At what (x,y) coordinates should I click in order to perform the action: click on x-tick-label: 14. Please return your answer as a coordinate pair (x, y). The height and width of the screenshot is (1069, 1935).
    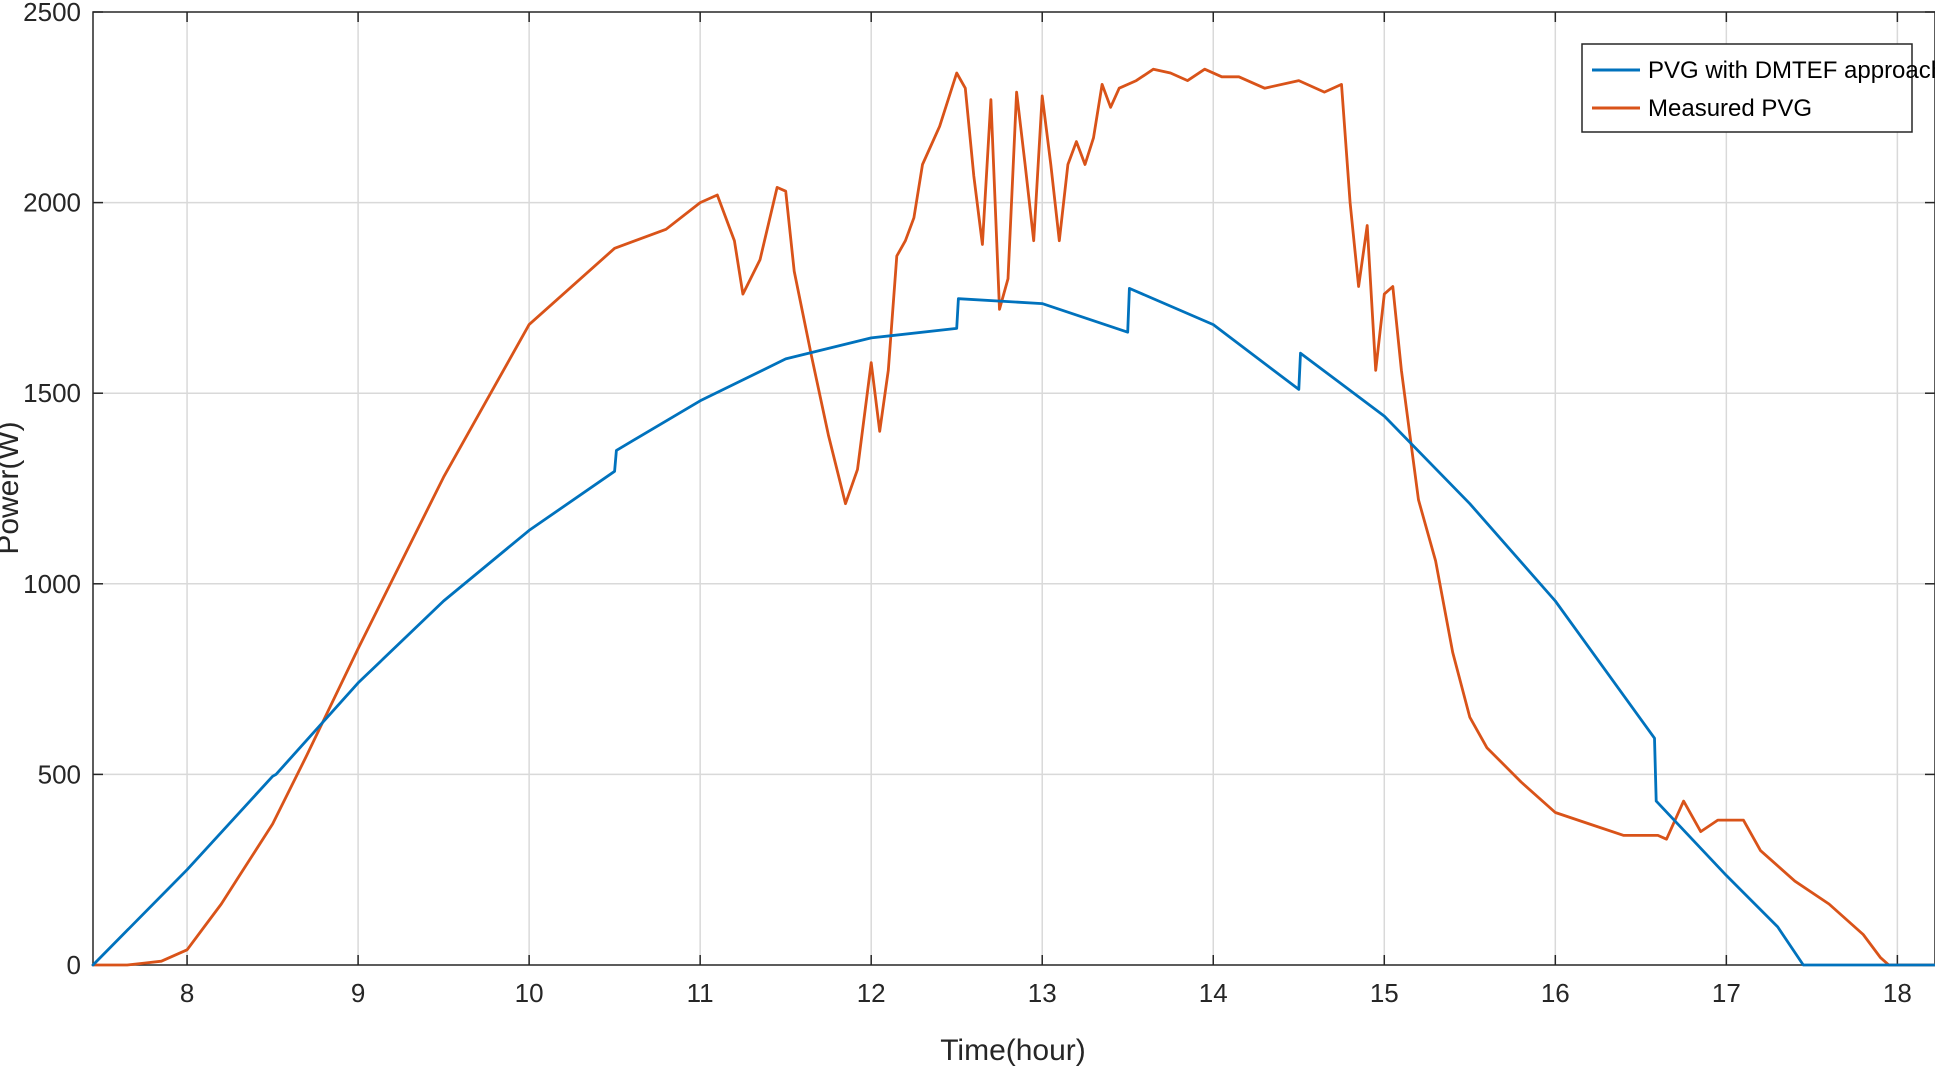
    Looking at the image, I should click on (1213, 993).